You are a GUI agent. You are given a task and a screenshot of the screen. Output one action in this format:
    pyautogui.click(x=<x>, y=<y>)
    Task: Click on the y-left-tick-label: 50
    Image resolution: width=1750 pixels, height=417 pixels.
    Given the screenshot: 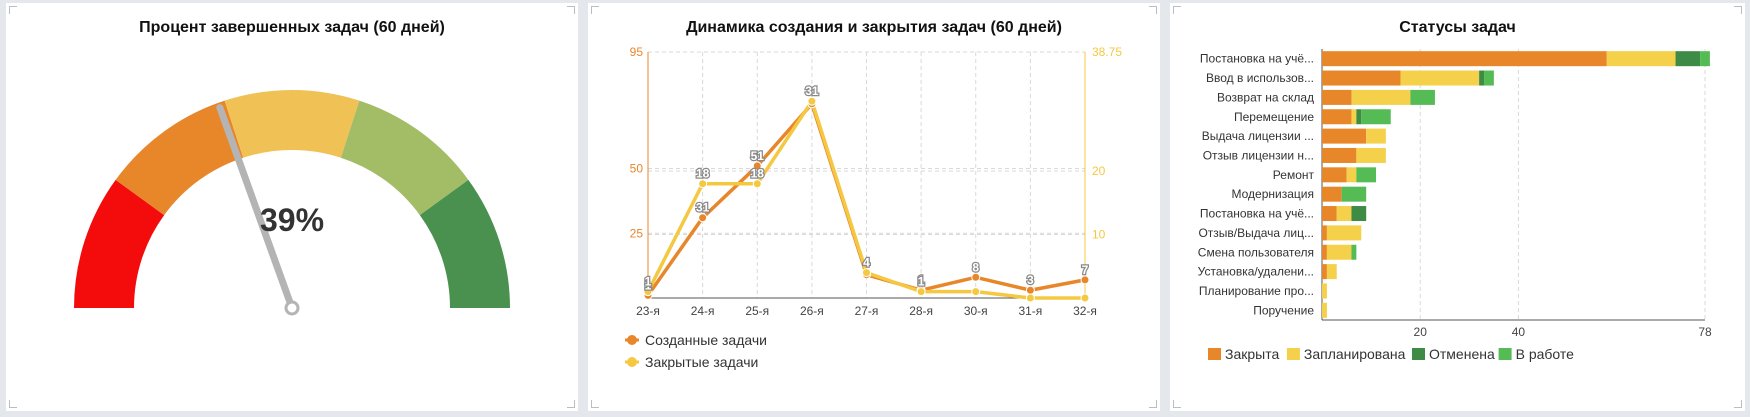 What is the action you would take?
    pyautogui.click(x=637, y=169)
    